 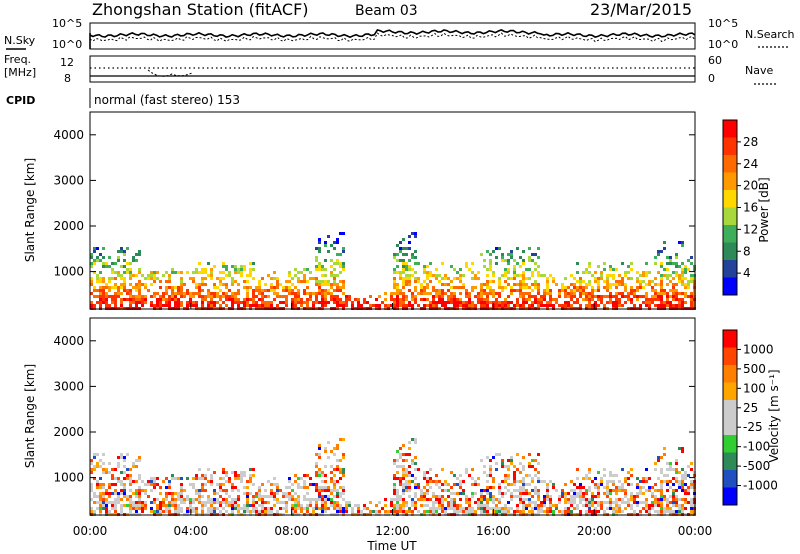 I want to click on noise-sky-label: N.Sky, so click(x=20, y=40).